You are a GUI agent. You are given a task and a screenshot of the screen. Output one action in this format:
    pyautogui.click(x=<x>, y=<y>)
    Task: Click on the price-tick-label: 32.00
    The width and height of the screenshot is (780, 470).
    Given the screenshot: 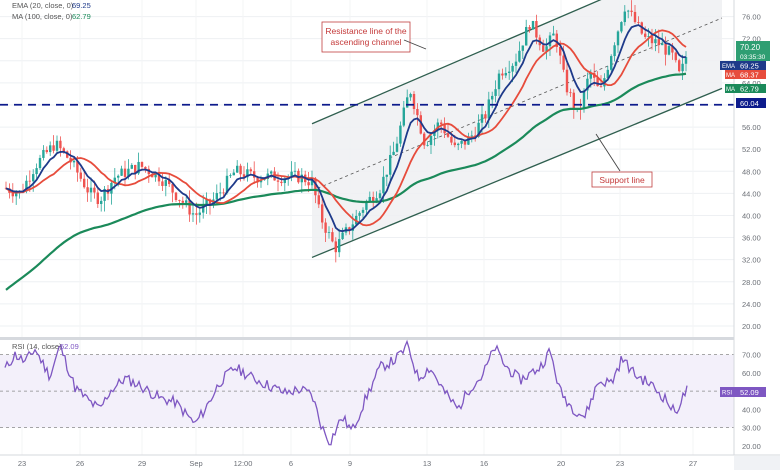 What is the action you would take?
    pyautogui.click(x=751, y=260)
    